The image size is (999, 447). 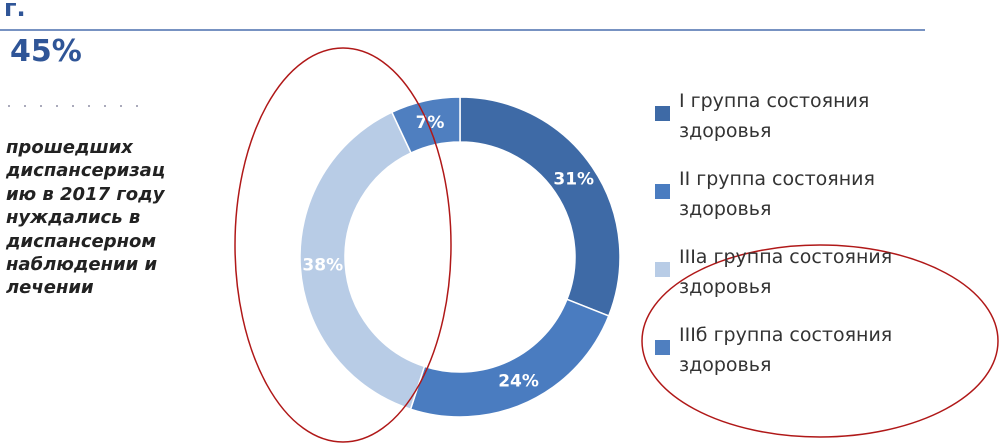 I want to click on legend-label: I группа состояния здоровья, so click(x=774, y=116).